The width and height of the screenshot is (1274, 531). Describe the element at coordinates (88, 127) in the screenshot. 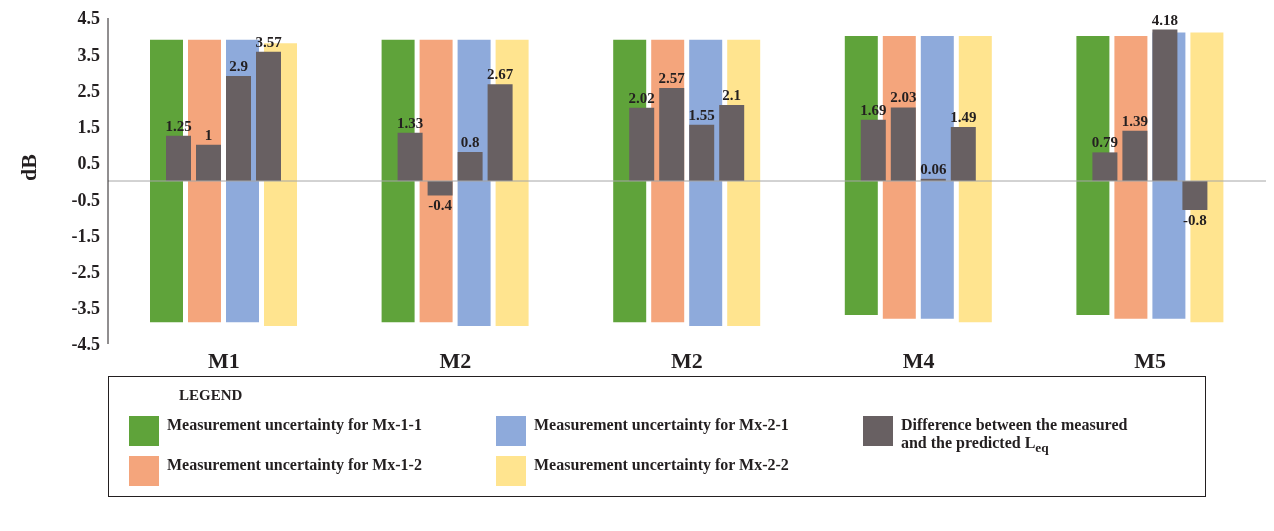

I see `y-tick-label: 1.5` at that location.